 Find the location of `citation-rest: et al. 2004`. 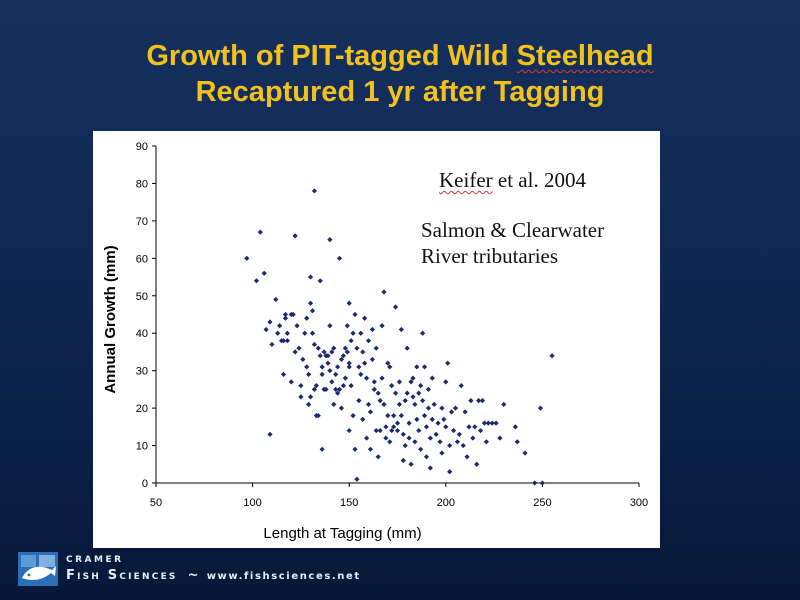

citation-rest: et al. 2004 is located at coordinates (539, 180).